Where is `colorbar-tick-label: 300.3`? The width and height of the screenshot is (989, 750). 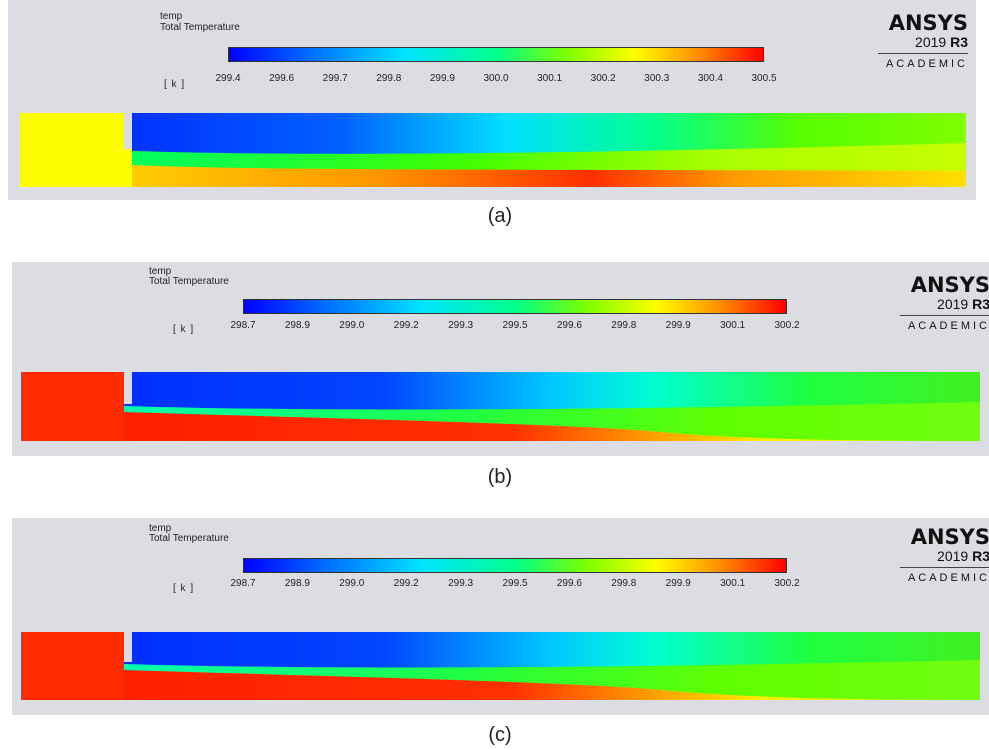
colorbar-tick-label: 300.3 is located at coordinates (657, 78).